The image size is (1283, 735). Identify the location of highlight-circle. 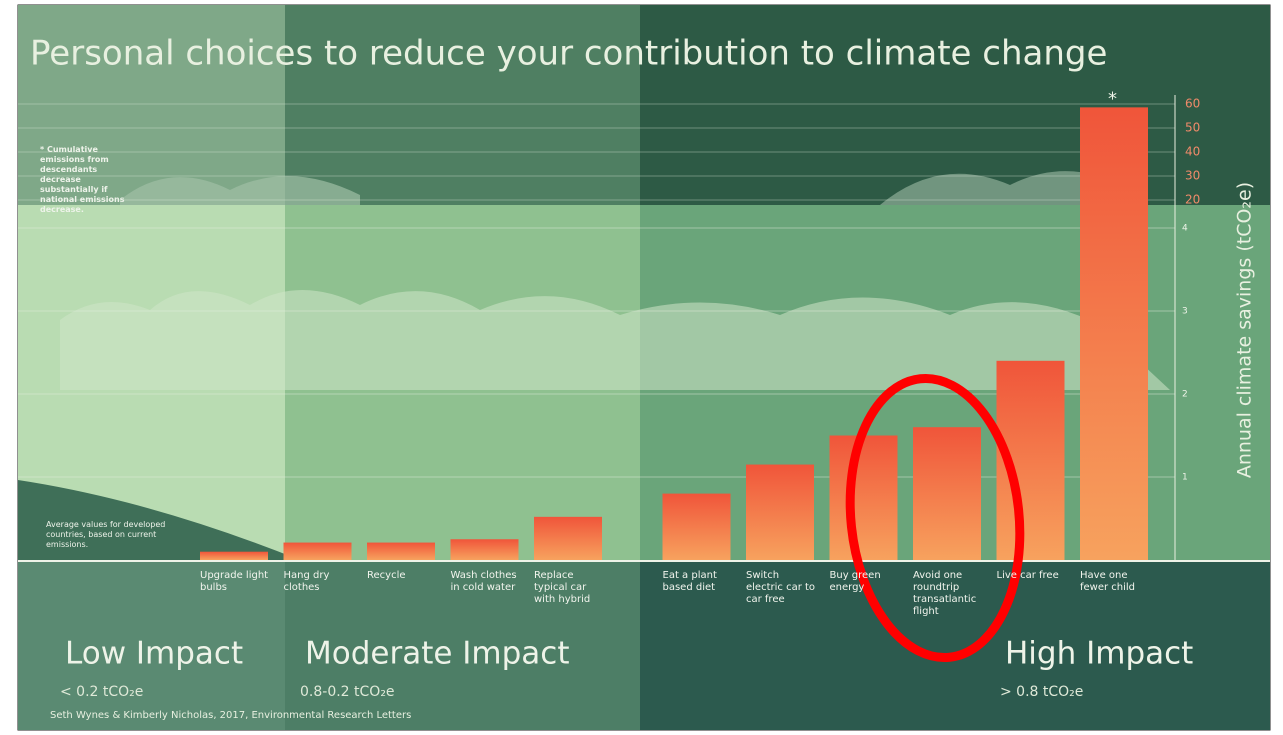
(935, 518).